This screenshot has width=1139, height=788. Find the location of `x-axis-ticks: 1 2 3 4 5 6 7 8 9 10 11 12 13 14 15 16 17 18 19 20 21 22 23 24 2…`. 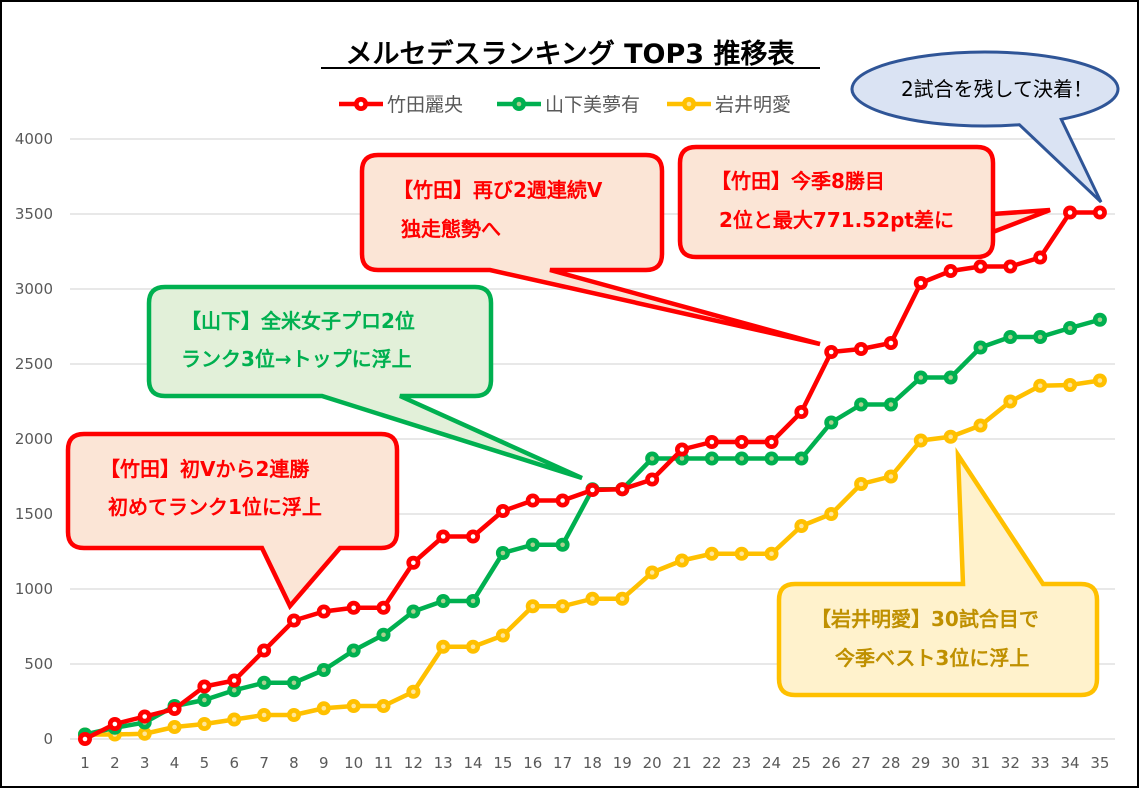

x-axis-ticks: 1 2 3 4 5 6 7 8 9 10 11 12 13 14 15 16 17 18 19 20 21 22 23 24 2… is located at coordinates (594, 763).